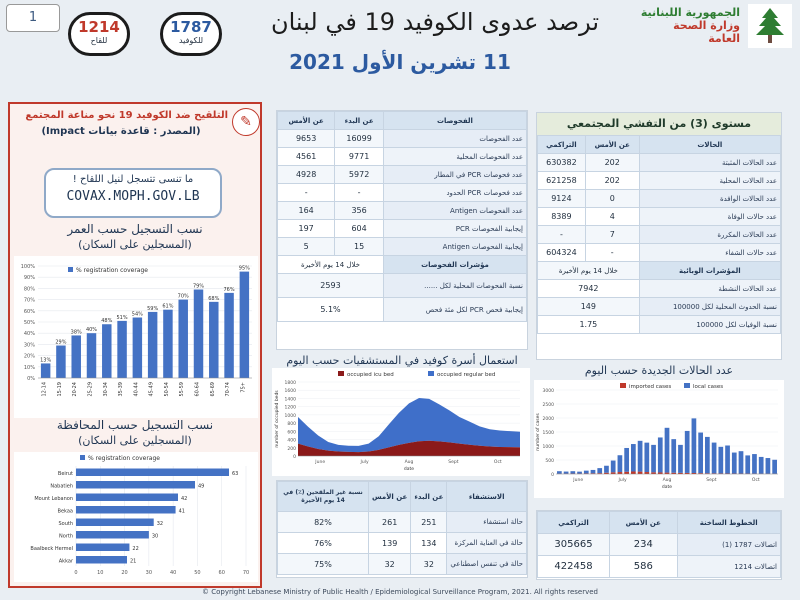 The width and height of the screenshot is (800, 600). What do you see at coordinates (588, 306) in the screenshot?
I see `community-indicator-value: 149` at bounding box center [588, 306].